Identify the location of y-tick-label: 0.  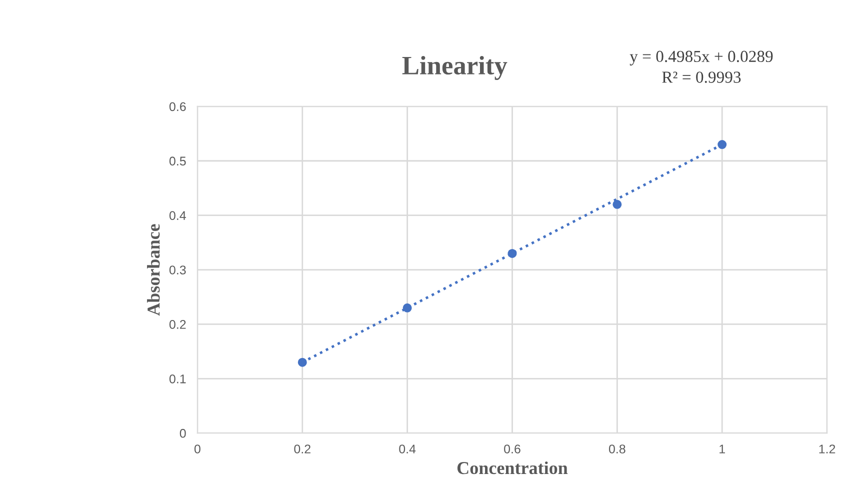
(183, 433).